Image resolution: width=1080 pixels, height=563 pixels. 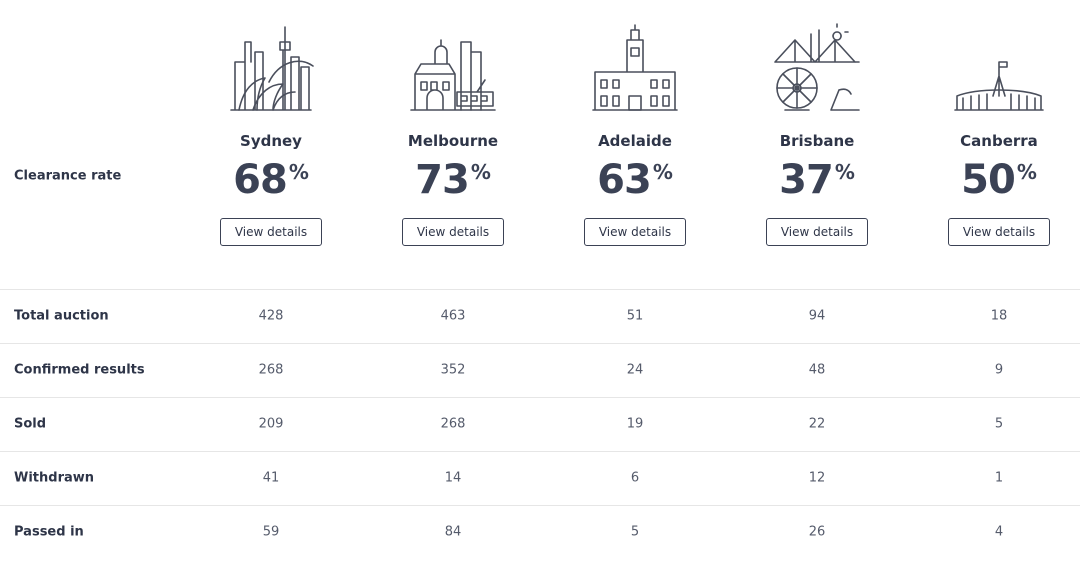 What do you see at coordinates (635, 370) in the screenshot?
I see `cell-value: 24` at bounding box center [635, 370].